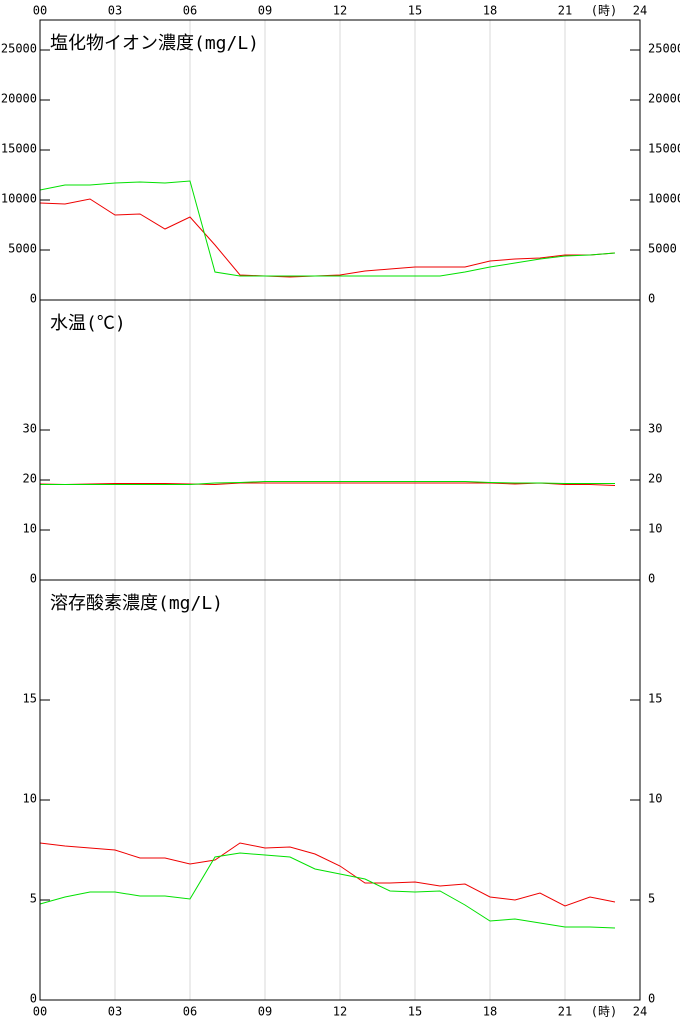 The image size is (680, 1020). Describe the element at coordinates (154, 43) in the screenshot. I see `panel-title: 塩化物イオン濃度(mg/L)` at that location.